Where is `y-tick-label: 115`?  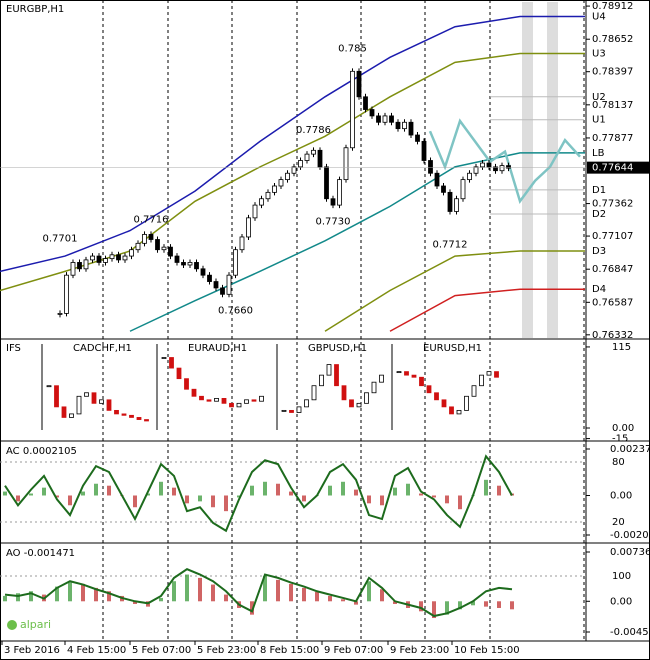
y-tick-label: 115 is located at coordinates (621, 347).